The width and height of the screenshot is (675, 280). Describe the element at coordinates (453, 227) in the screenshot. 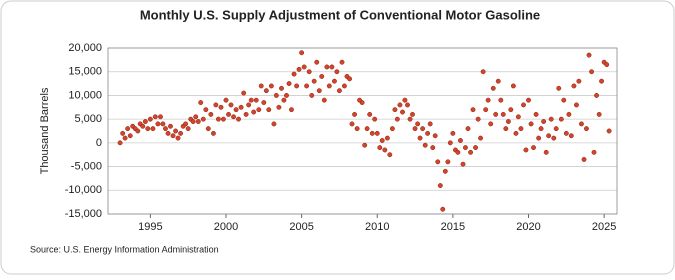

I see `x-tick-label: 2015` at that location.